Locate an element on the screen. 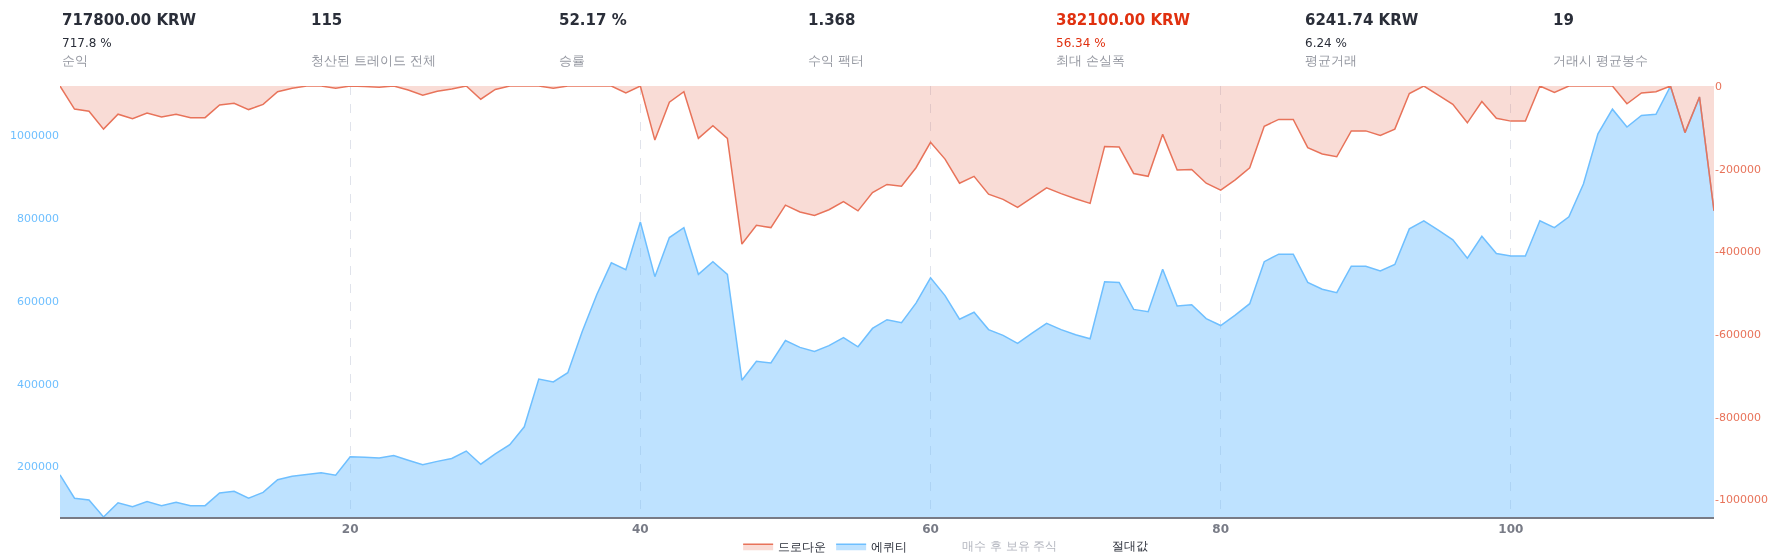 This screenshot has width=1781, height=555. y2-tick-label: -1000000 is located at coordinates (1741, 500).